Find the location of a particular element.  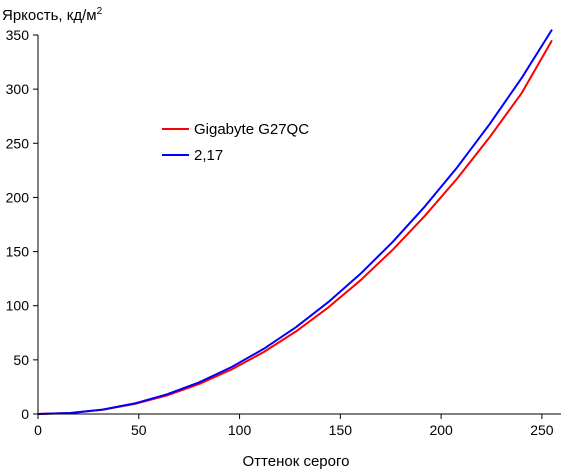

legend: Gigabyte G27QC 2,17 is located at coordinates (235, 142).